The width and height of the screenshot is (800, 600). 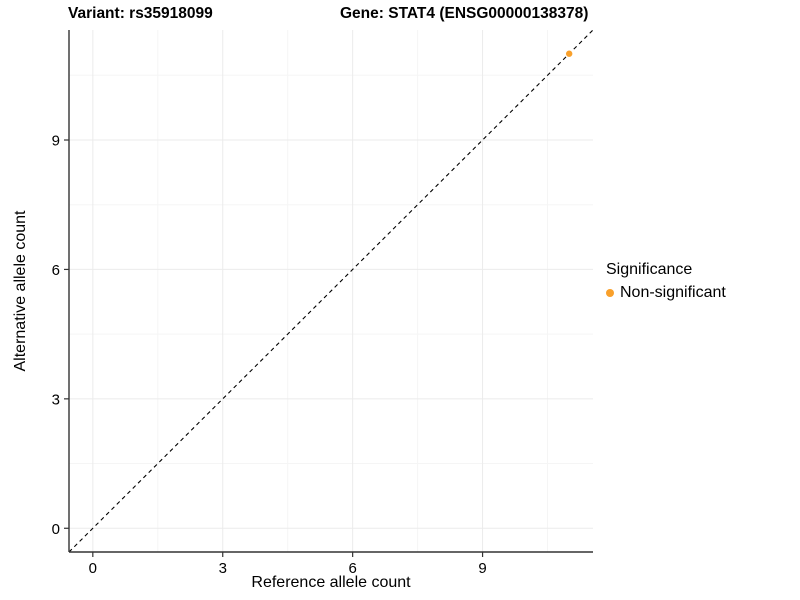 I want to click on y-tick-label: 3, so click(x=56, y=399).